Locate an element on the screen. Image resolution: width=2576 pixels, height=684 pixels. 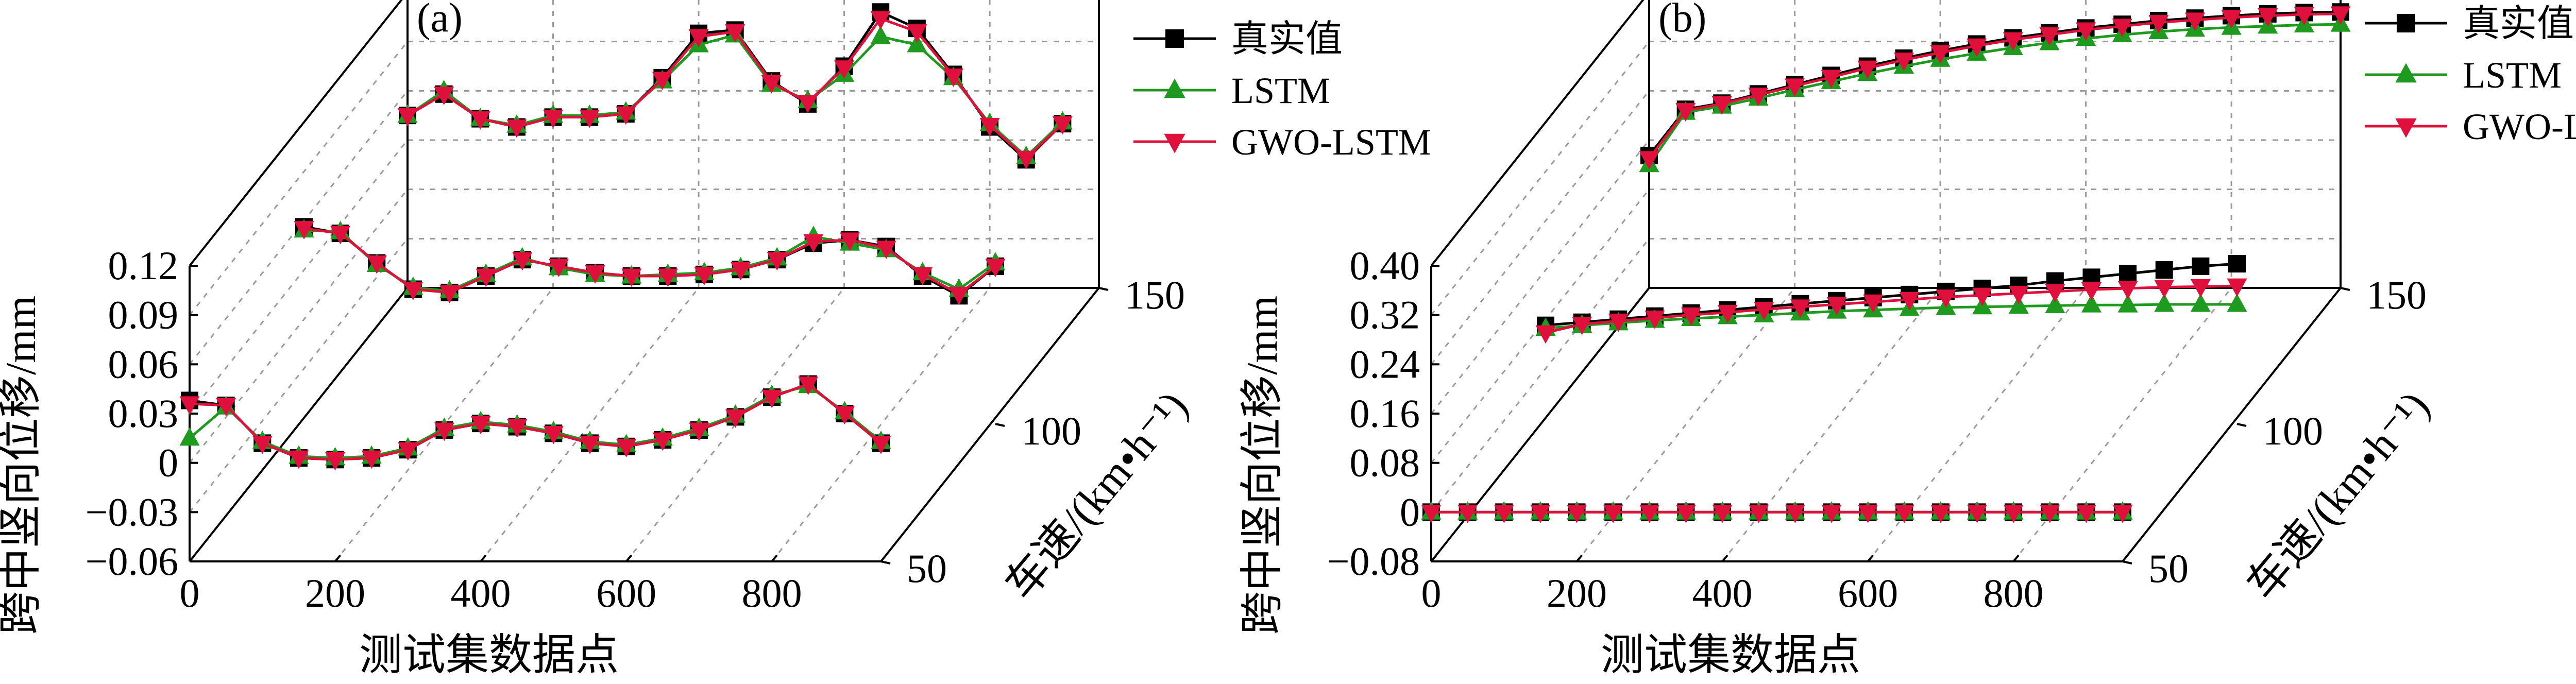
y-tick-label: 0.08 is located at coordinates (1385, 462).